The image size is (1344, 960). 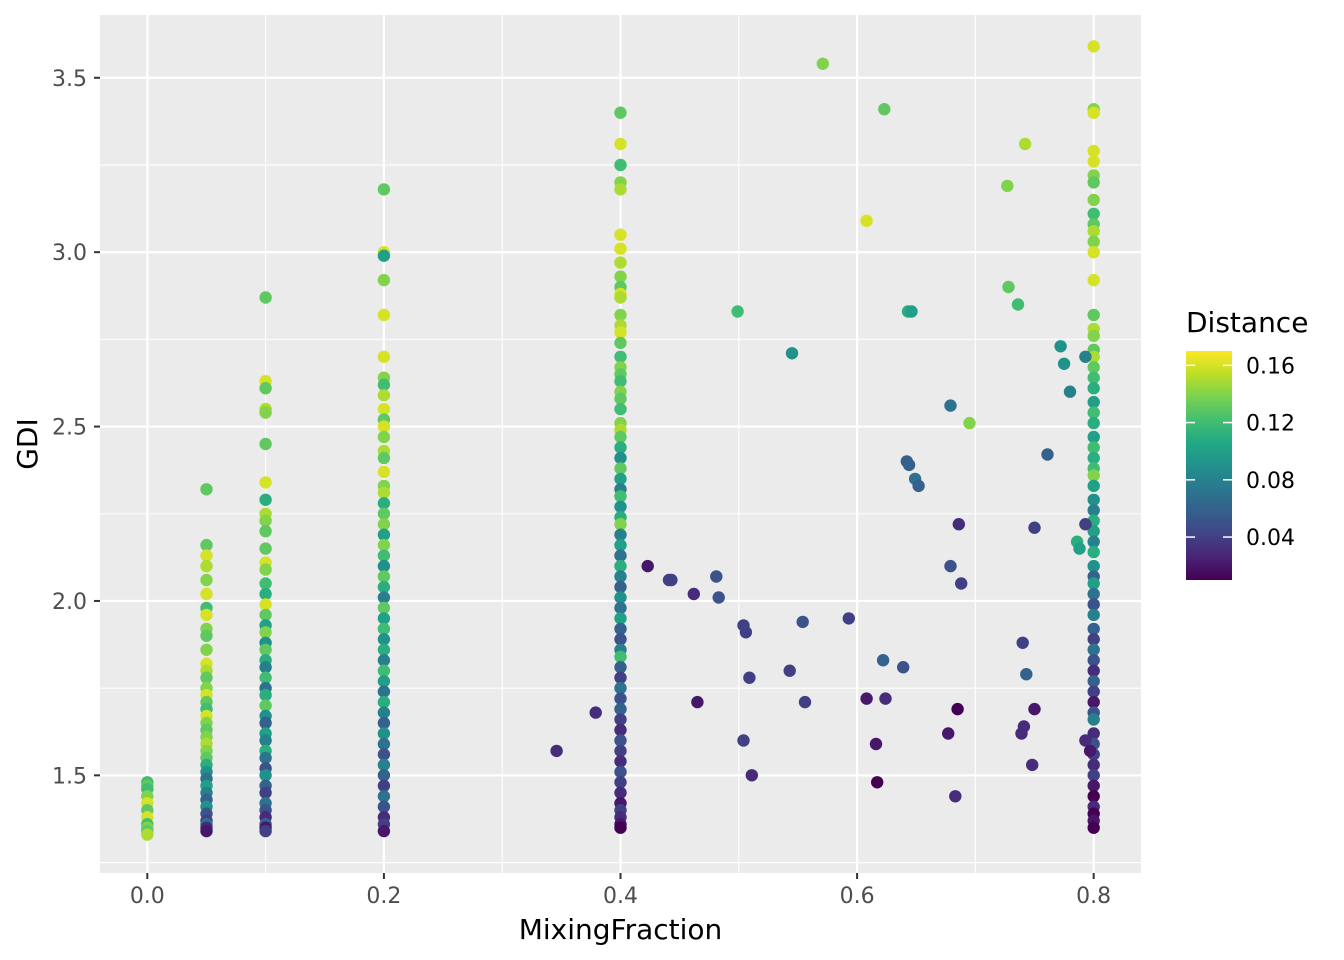 I want to click on legend-colorbar, so click(x=1209, y=465).